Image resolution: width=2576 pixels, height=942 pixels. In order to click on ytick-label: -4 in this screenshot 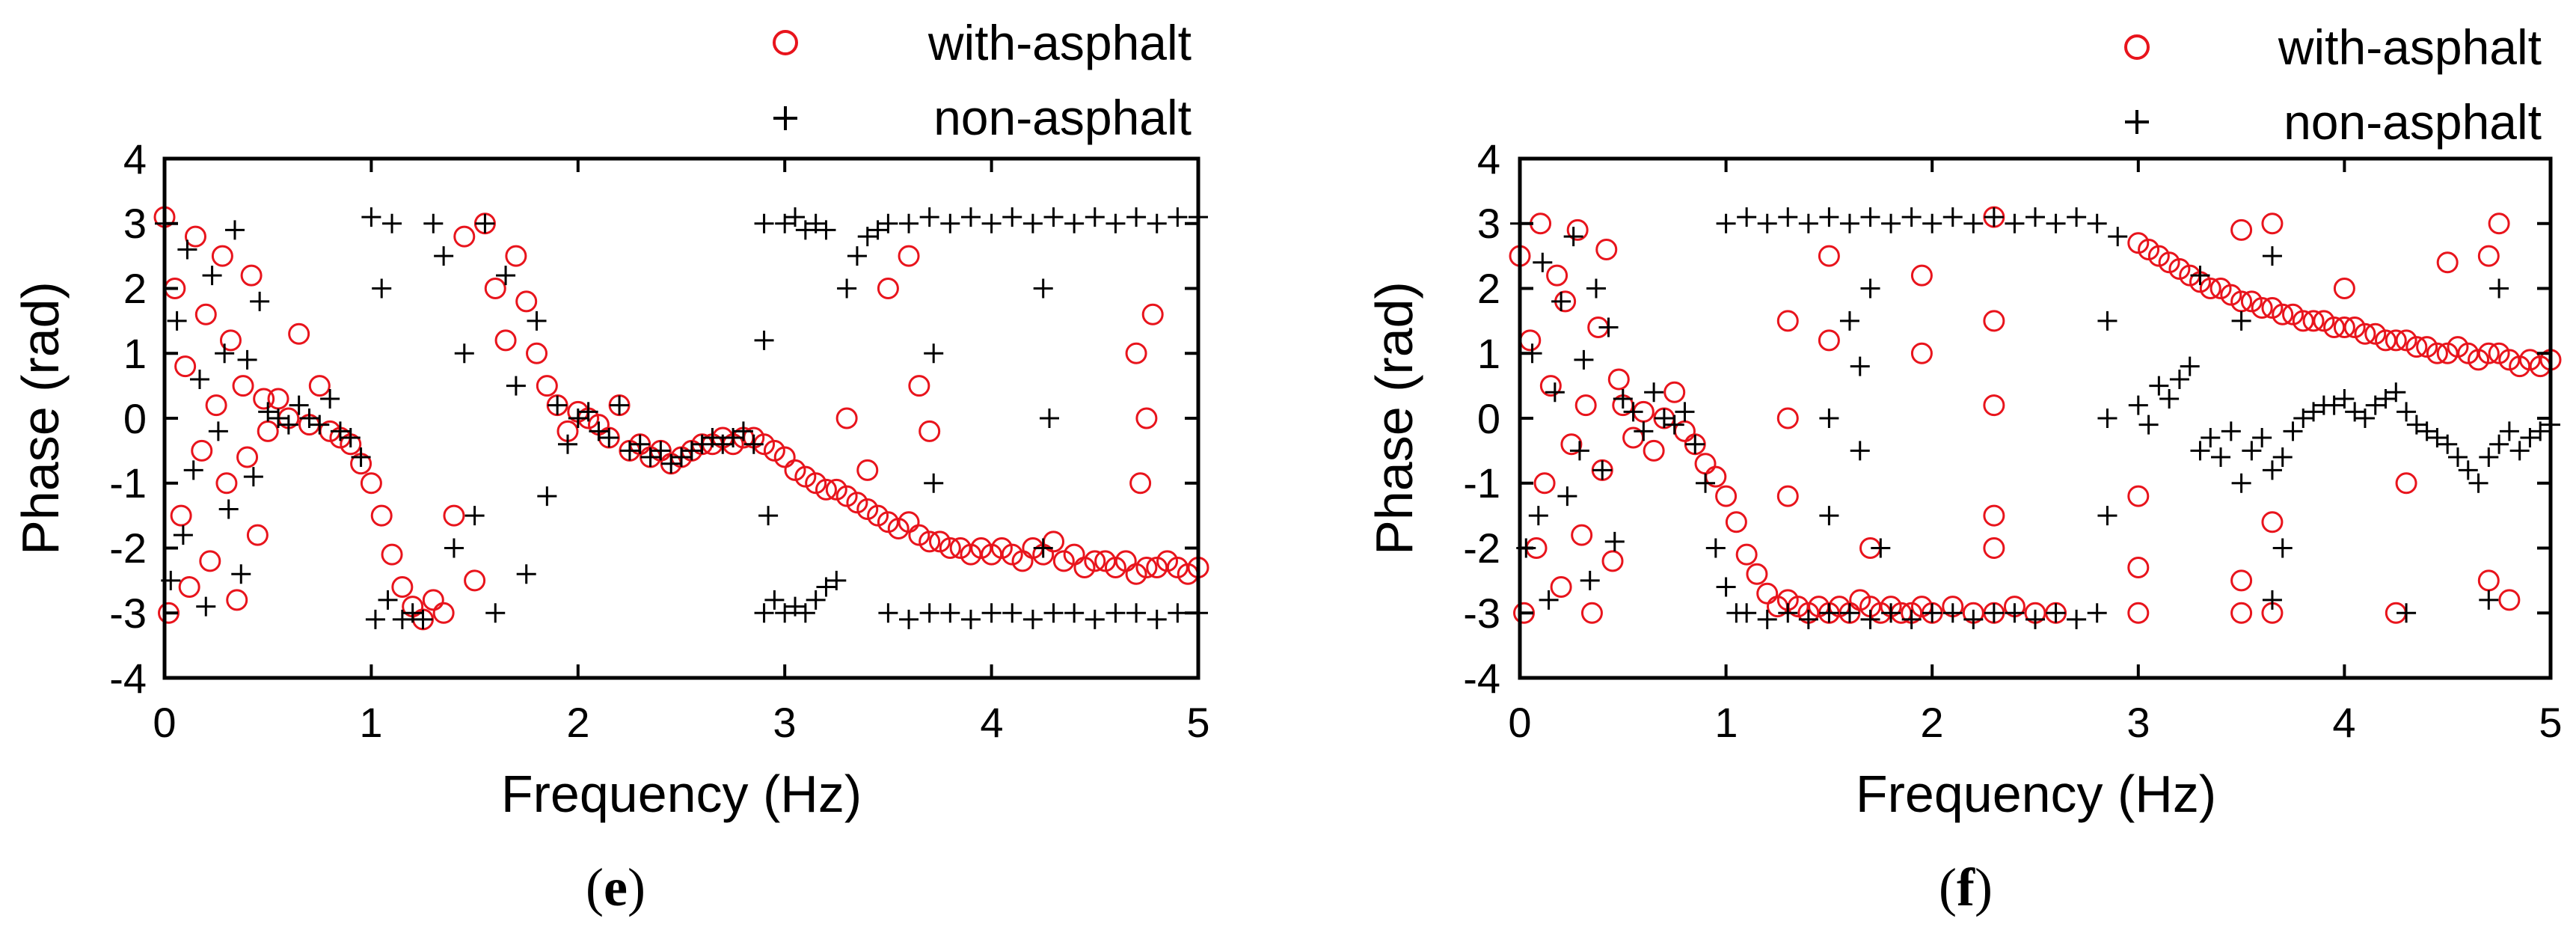, I will do `click(1481, 678)`.